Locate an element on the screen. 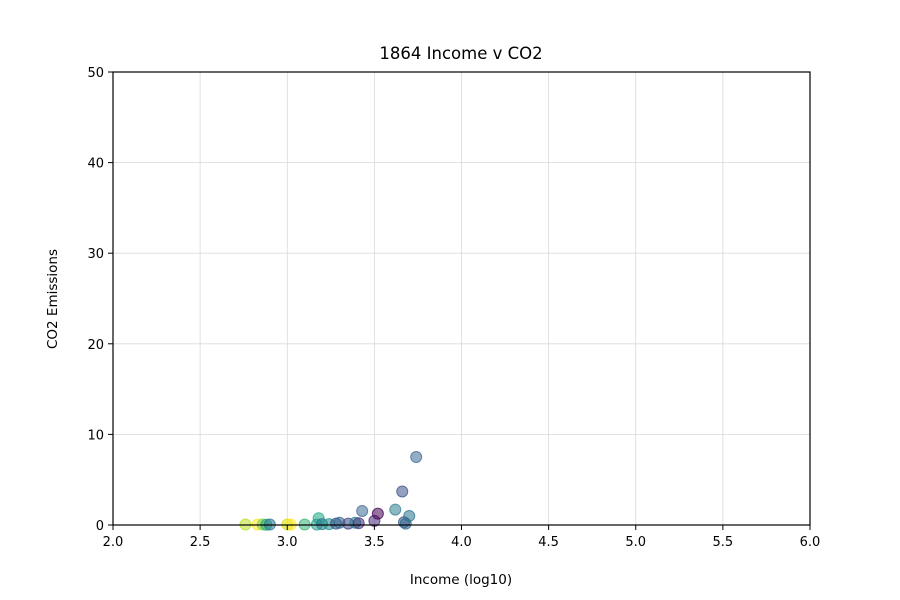  y-tick-label: 20 is located at coordinates (95, 345).